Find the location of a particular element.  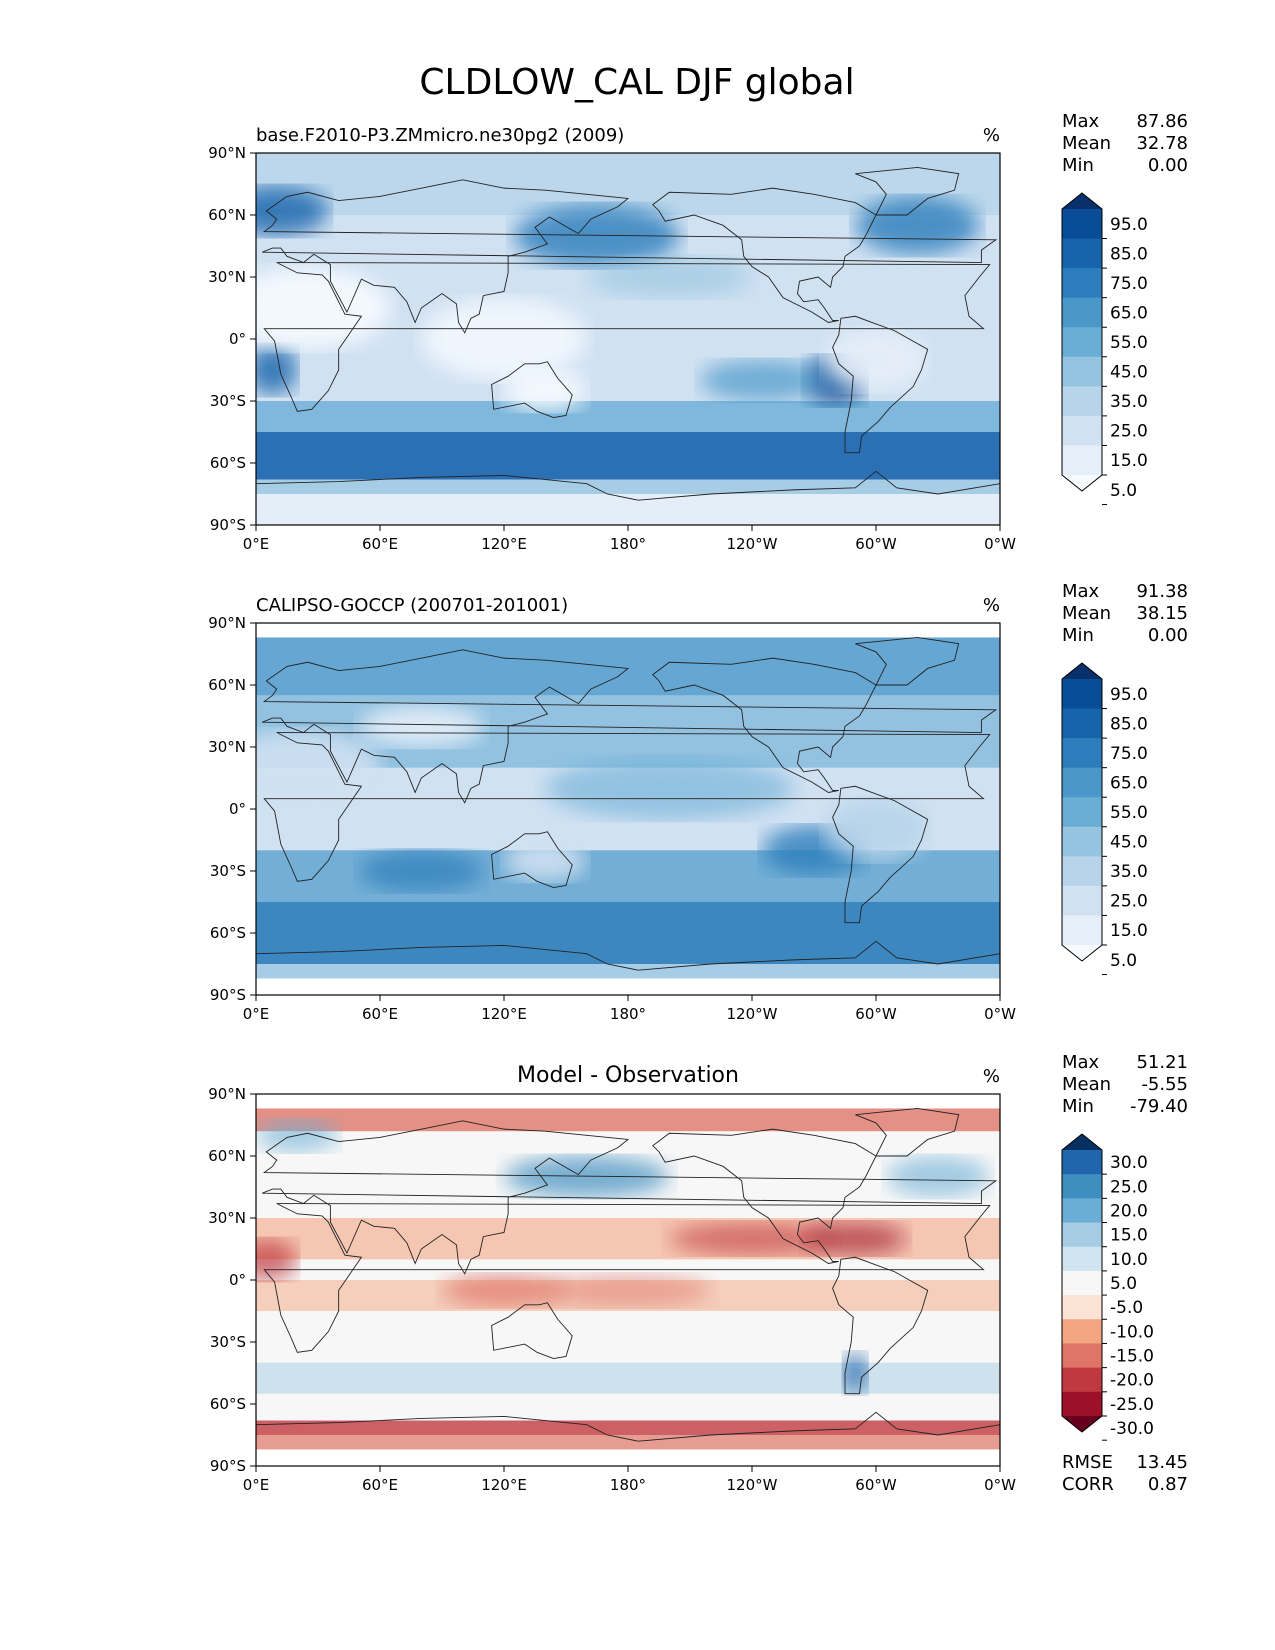

colorbar-tick-label: 55.0 is located at coordinates (1129, 343).